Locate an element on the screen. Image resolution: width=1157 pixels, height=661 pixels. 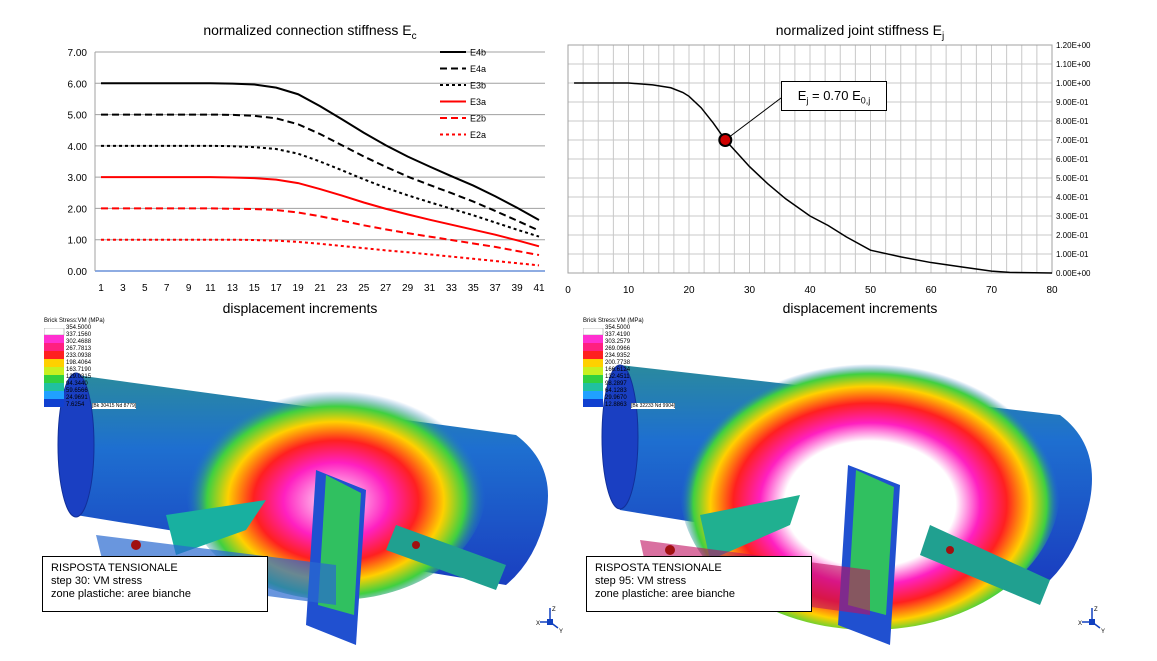
y-tick-label: 8.00E-01 is located at coordinates (1072, 121).